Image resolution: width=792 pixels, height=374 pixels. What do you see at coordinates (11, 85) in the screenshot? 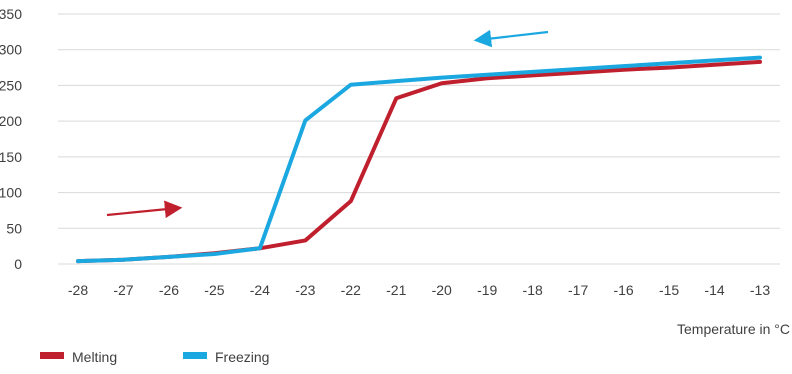
I see `y-tick-label: 250` at bounding box center [11, 85].